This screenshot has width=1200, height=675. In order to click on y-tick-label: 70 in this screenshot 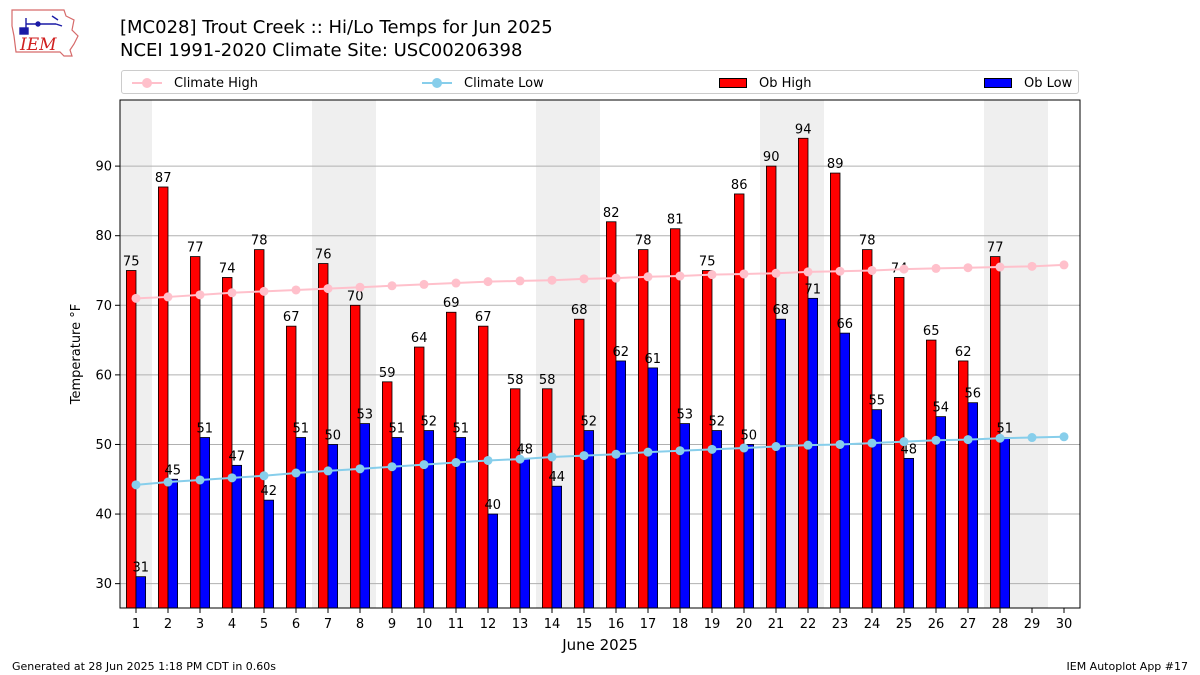, I will do `click(103, 306)`.